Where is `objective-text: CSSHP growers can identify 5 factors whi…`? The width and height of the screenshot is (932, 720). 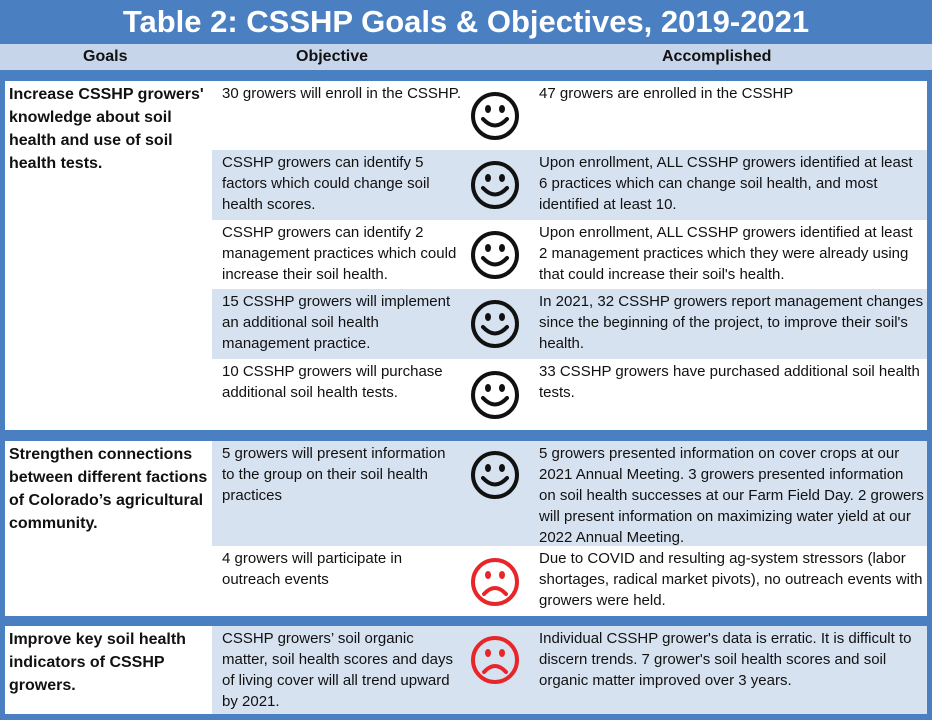 objective-text: CSSHP growers can identify 5 factors whi… is located at coordinates (326, 183).